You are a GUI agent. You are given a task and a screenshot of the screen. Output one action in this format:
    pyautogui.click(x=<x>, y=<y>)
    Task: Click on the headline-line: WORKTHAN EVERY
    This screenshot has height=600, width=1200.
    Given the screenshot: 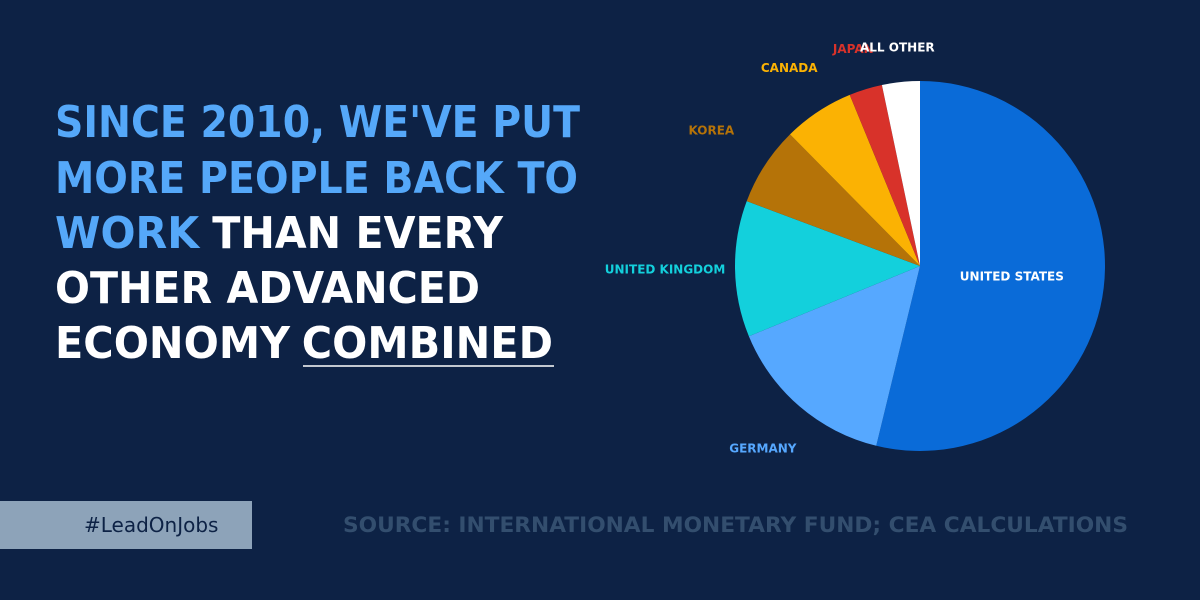 What is the action you would take?
    pyautogui.click(x=279, y=233)
    